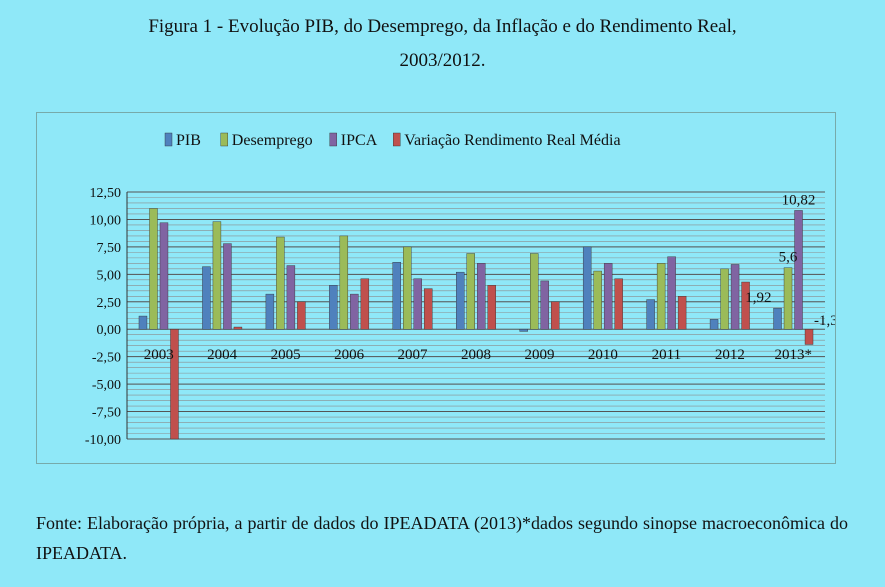 Image resolution: width=885 pixels, height=587 pixels. I want to click on bar-2012-Desemprego, so click(724, 299).